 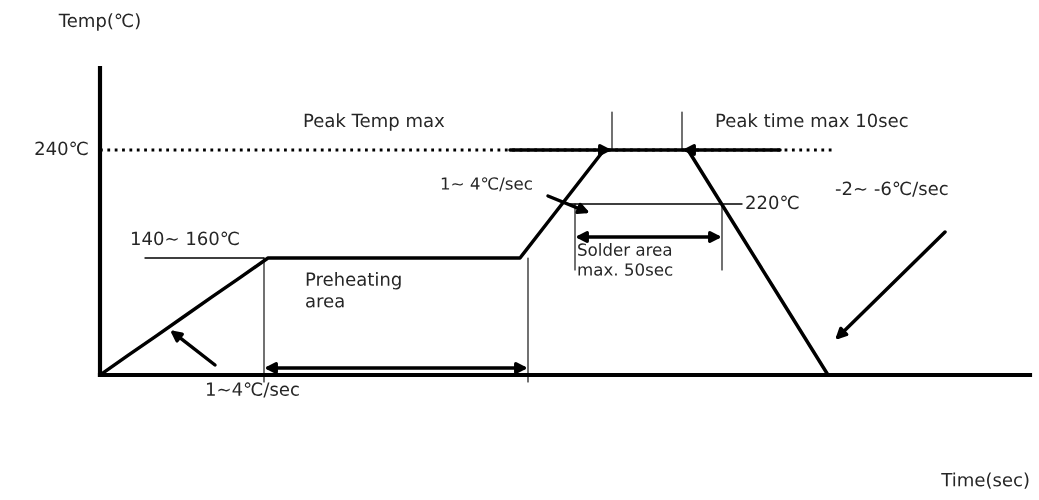 I want to click on text: 1~4℃/sec, so click(x=252, y=390).